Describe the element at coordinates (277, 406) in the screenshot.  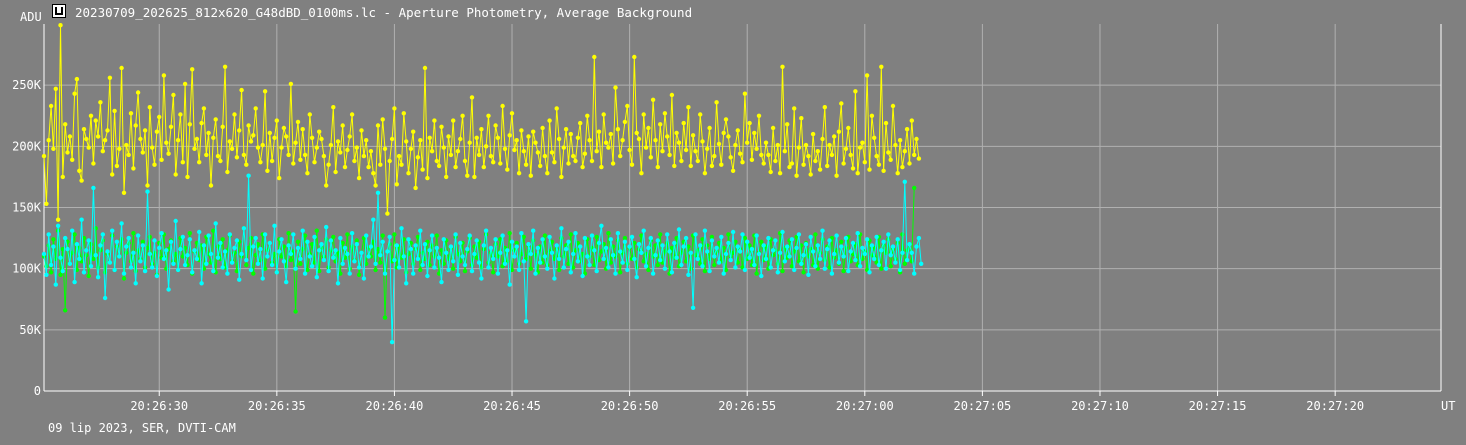
I see `x-tick-label: 20:26:35` at that location.